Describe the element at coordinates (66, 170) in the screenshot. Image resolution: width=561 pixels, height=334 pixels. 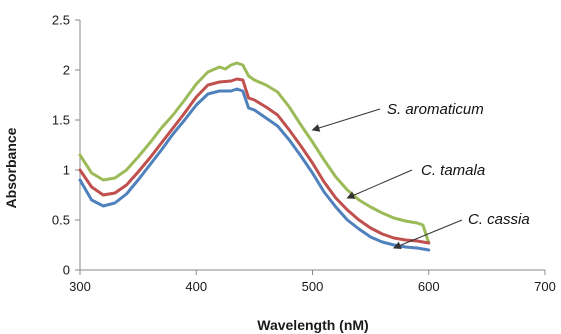
I see `y-tick-label: 1` at that location.